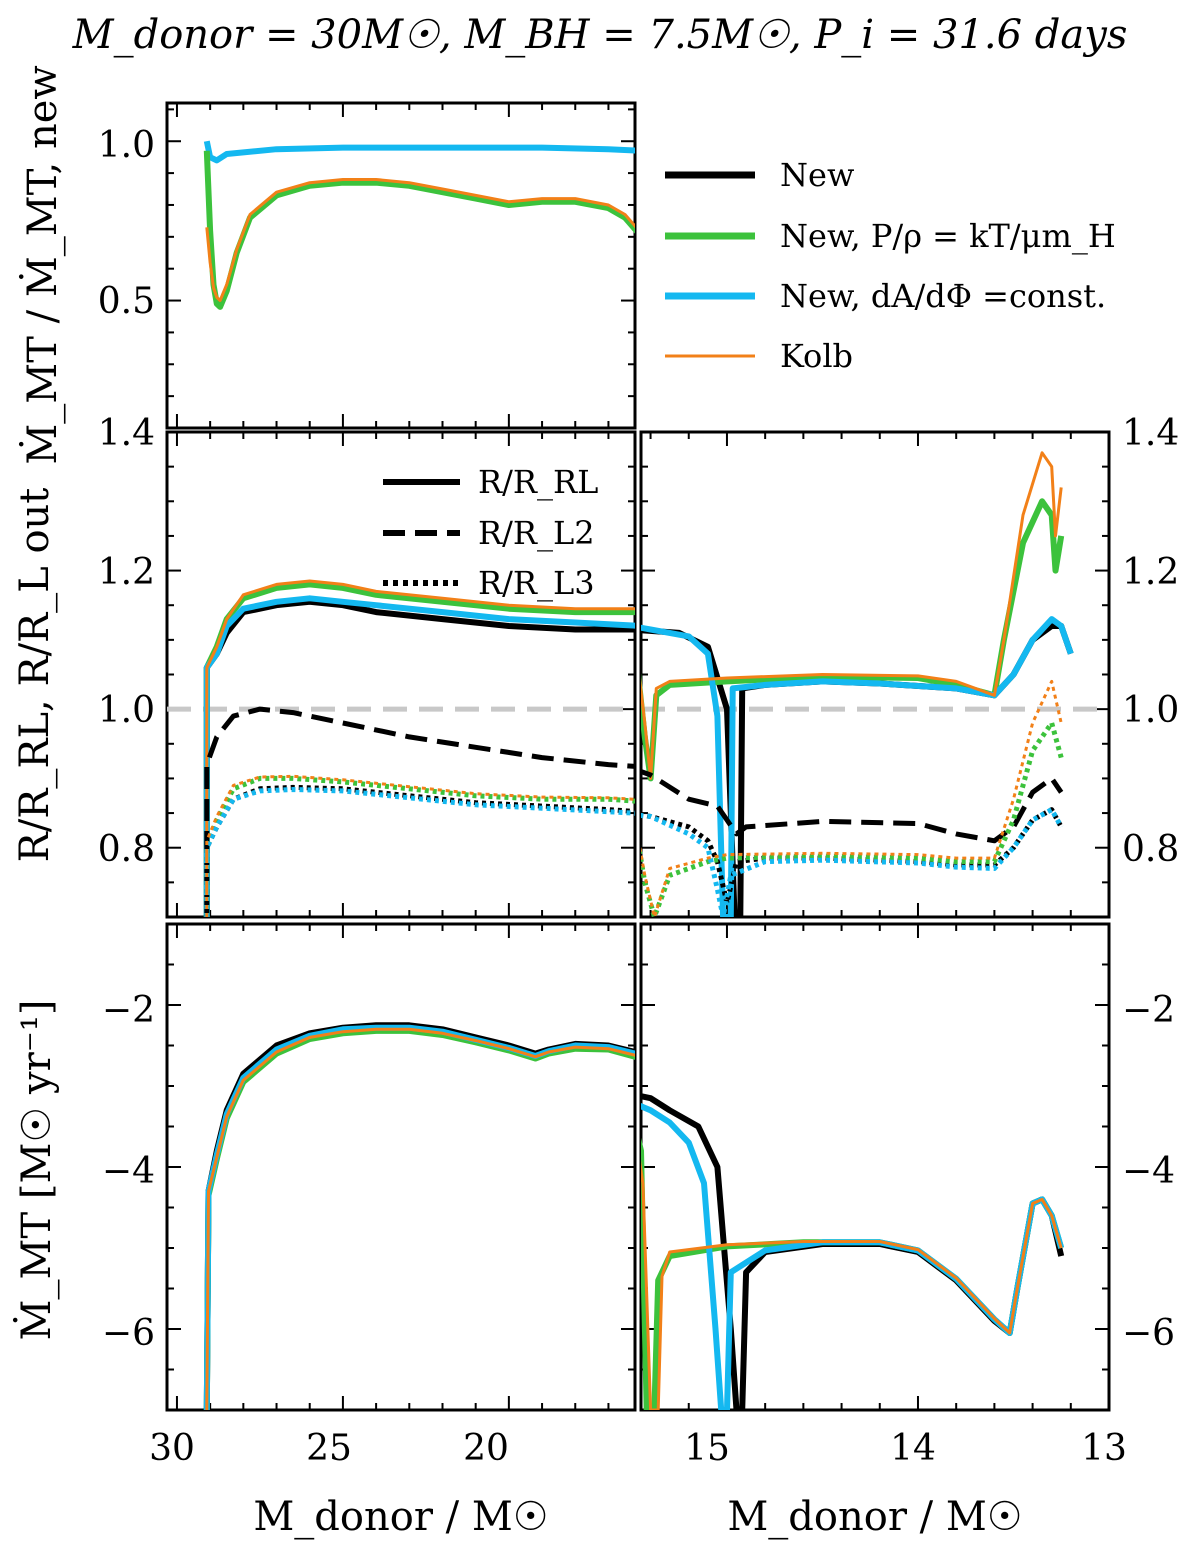  What do you see at coordinates (536, 583) in the screenshot?
I see `legend-label-l3: R/R_L3` at bounding box center [536, 583].